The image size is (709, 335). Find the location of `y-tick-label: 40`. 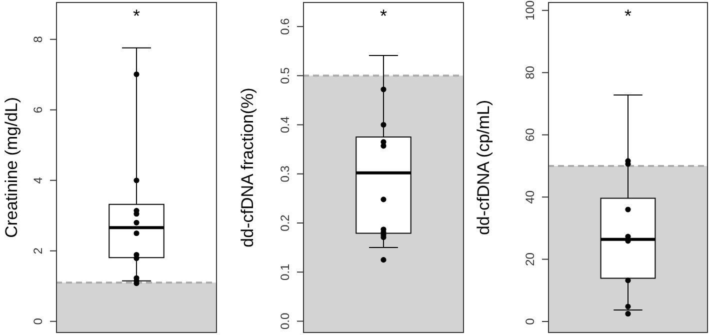

y-tick-label: 40 is located at coordinates (530, 197).